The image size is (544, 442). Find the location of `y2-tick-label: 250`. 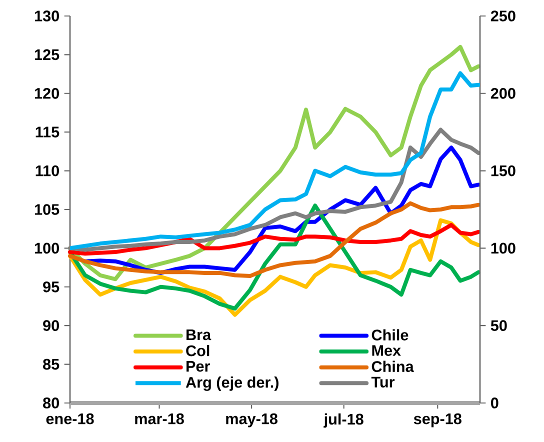

y2-tick-label: 250 is located at coordinates (503, 16).